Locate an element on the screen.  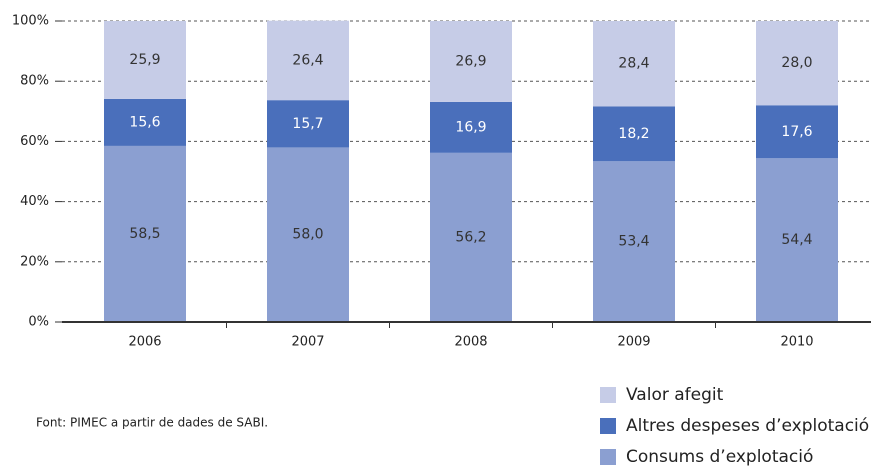
value-label: 25,9 is located at coordinates (144, 60).